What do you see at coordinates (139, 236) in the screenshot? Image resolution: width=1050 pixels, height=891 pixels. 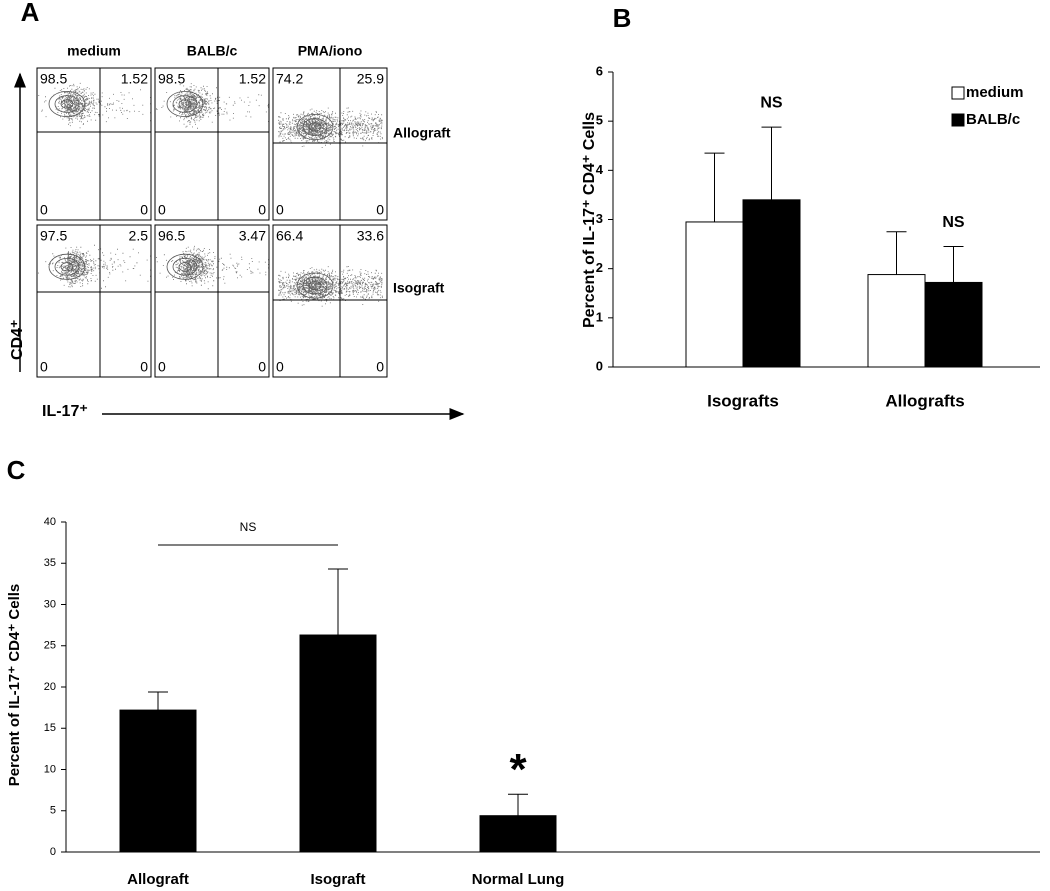 I see `quadrant-percent: 2.5` at bounding box center [139, 236].